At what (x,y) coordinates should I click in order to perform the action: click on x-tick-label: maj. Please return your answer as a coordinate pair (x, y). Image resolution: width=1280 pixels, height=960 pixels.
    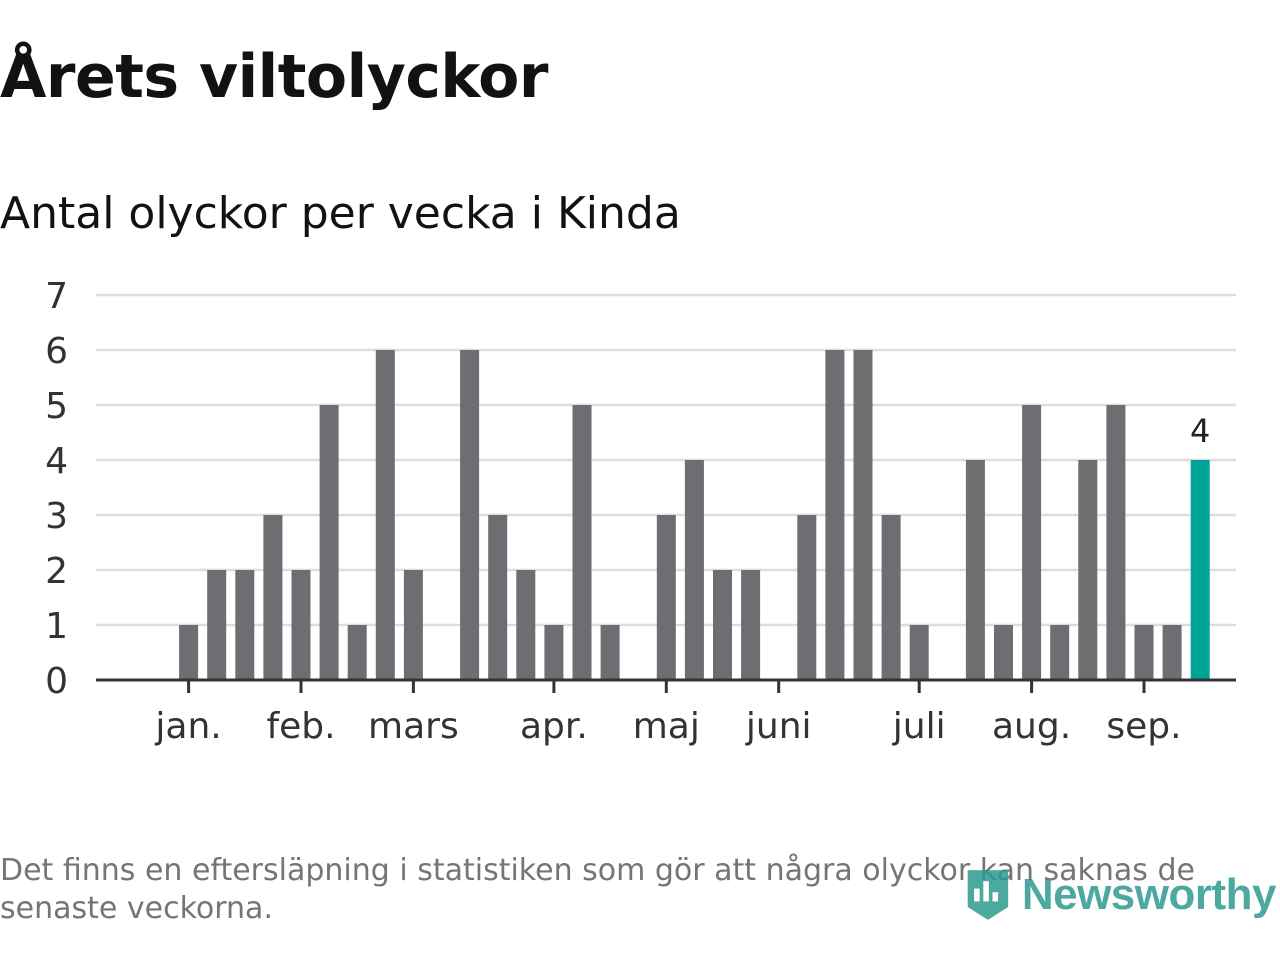
    Looking at the image, I should click on (666, 726).